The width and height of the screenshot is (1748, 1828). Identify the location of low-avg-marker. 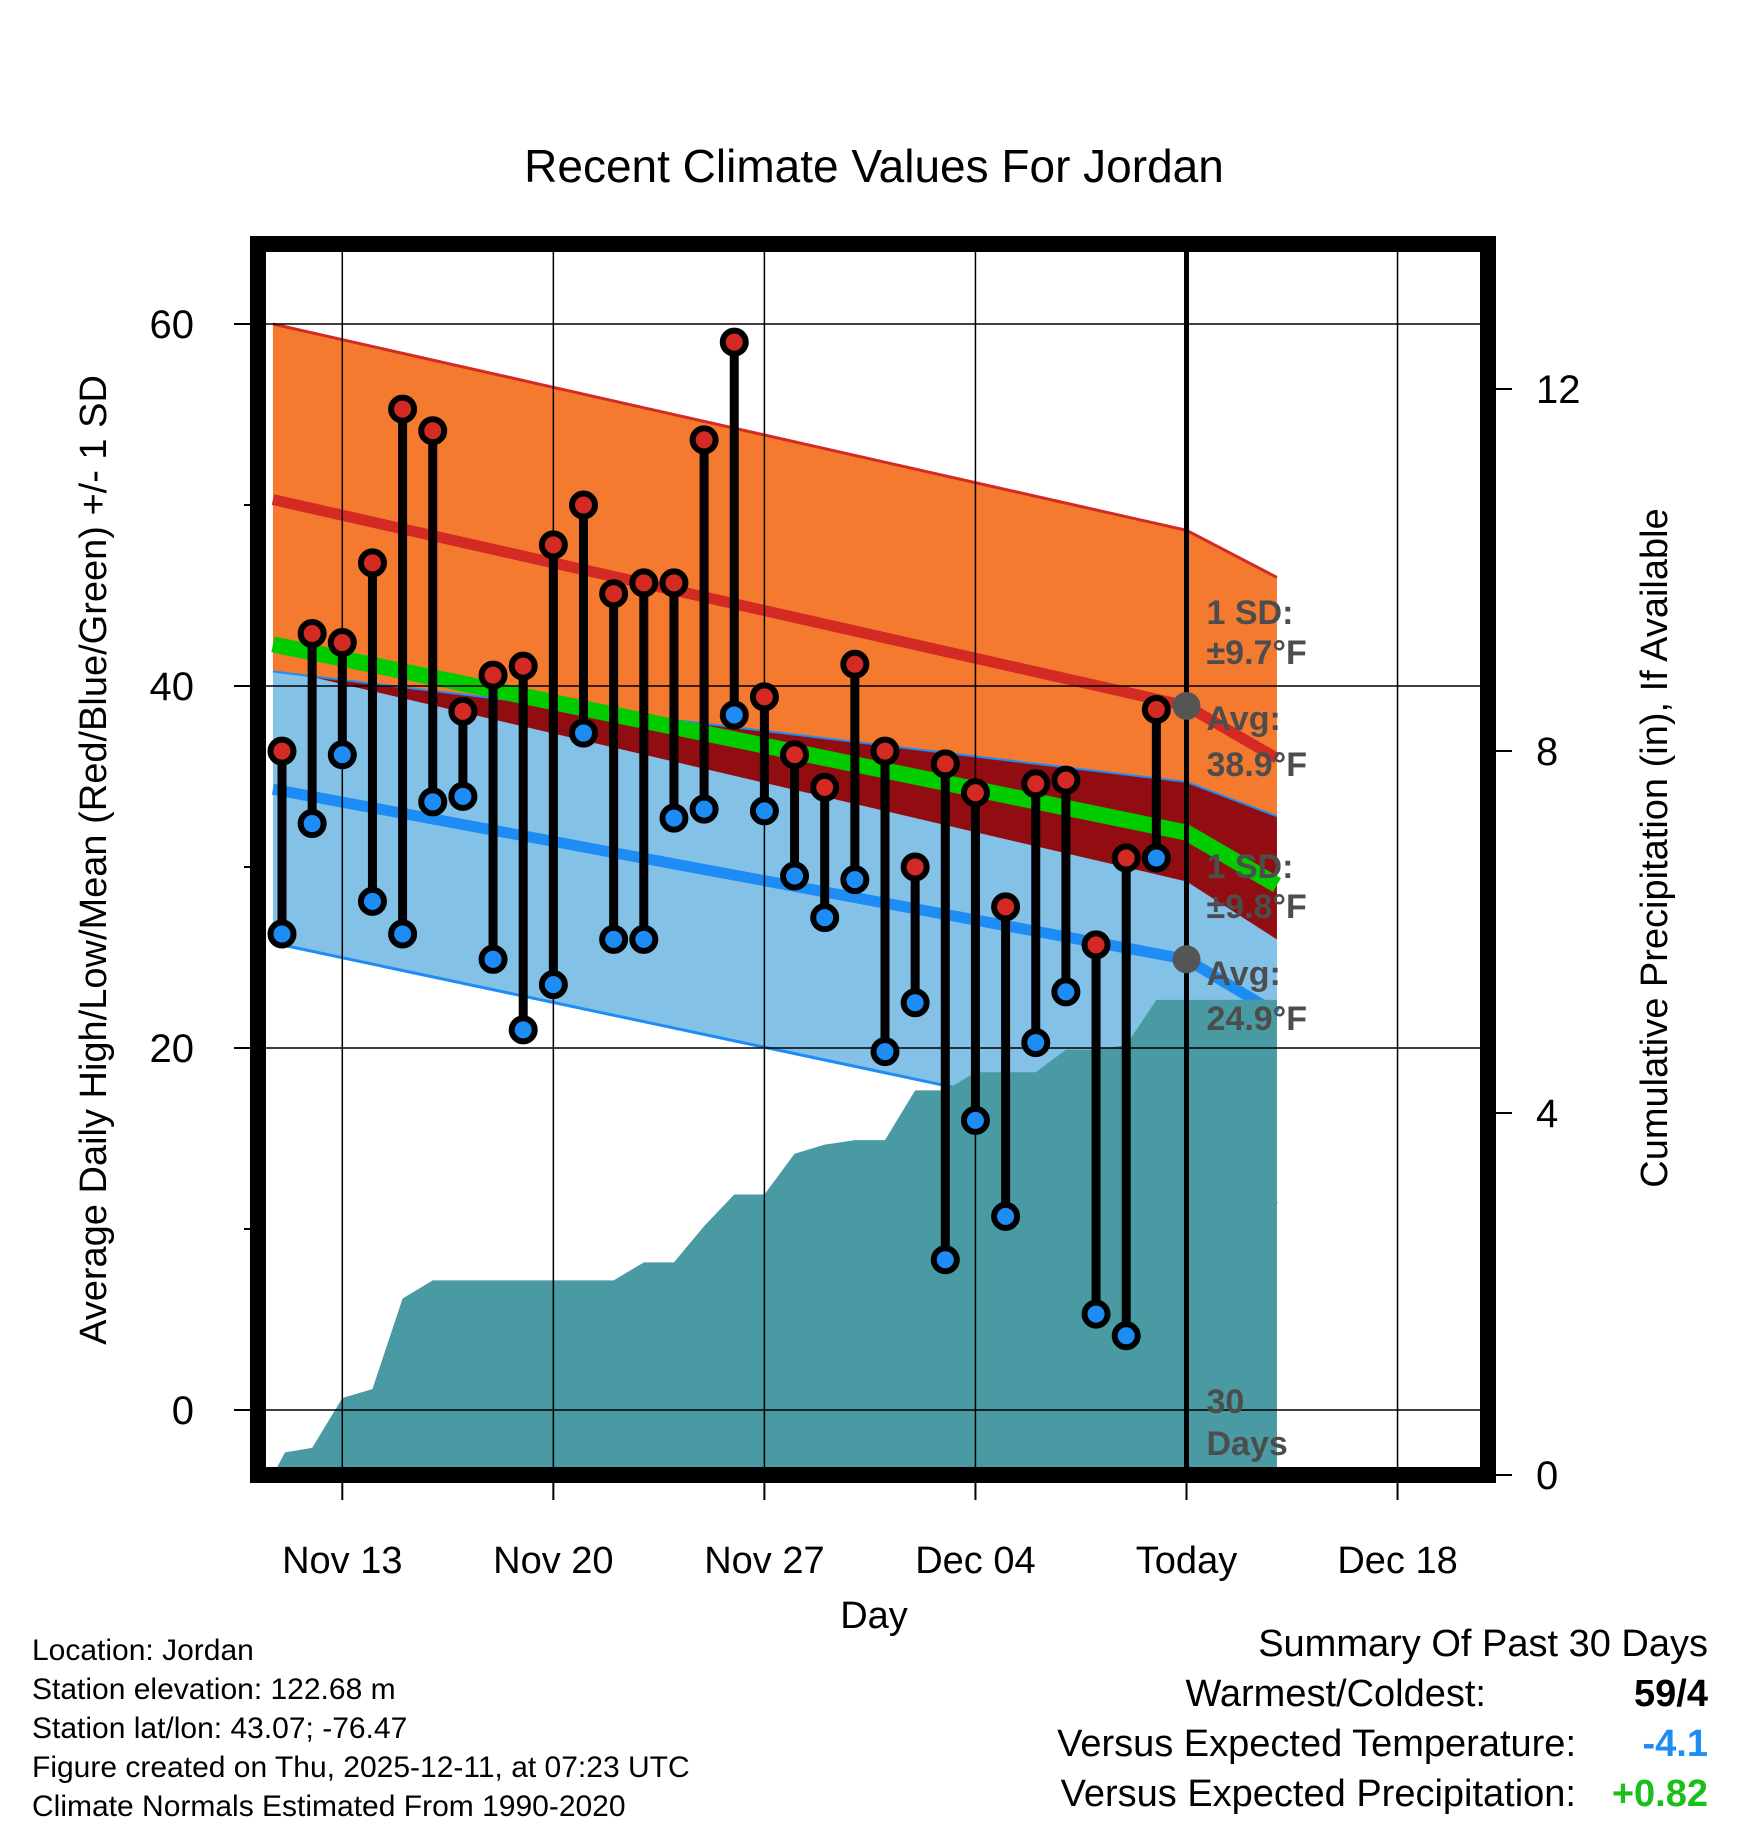
(1186, 959).